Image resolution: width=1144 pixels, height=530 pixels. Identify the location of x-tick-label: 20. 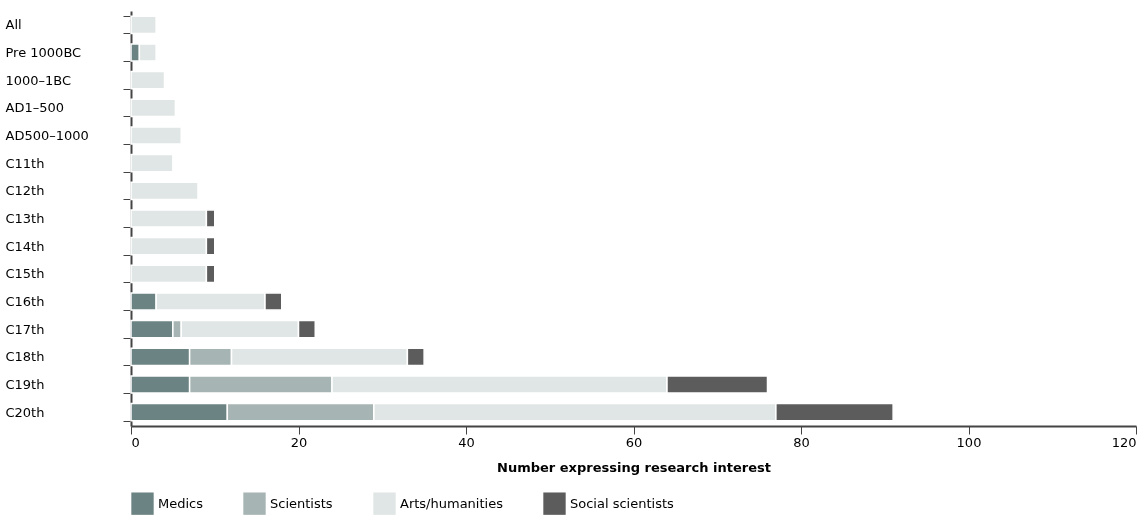
(299, 442).